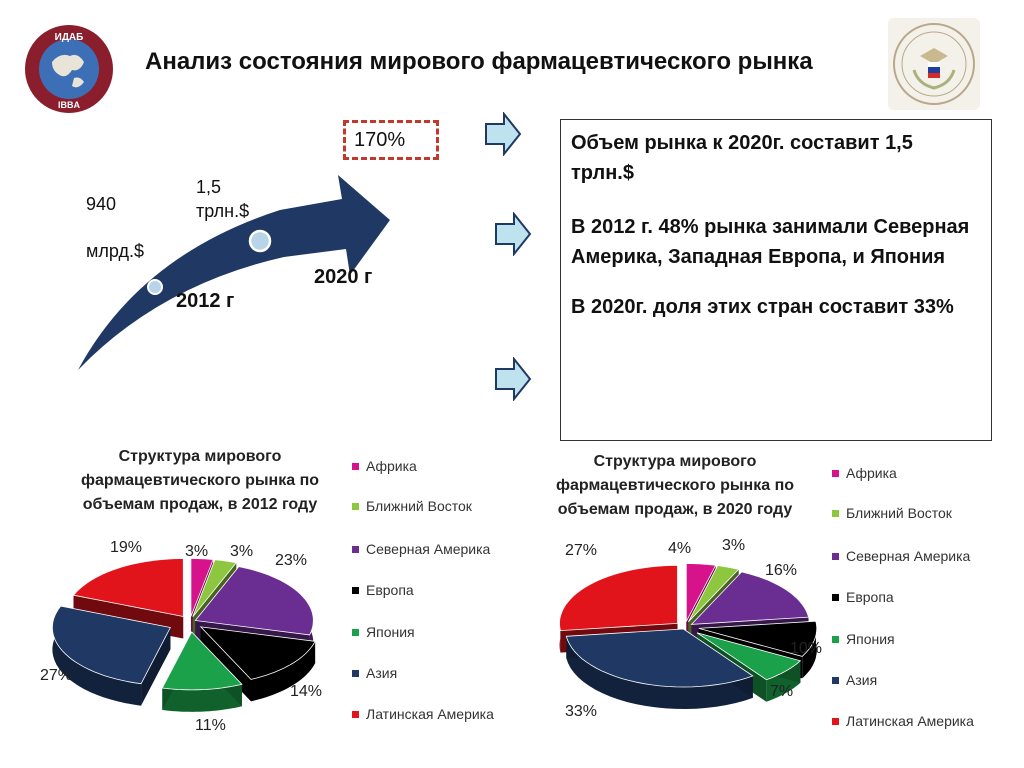 Image resolution: width=1024 pixels, height=768 pixels. I want to click on pie-data-label-северная-америка: 23%, so click(291, 560).